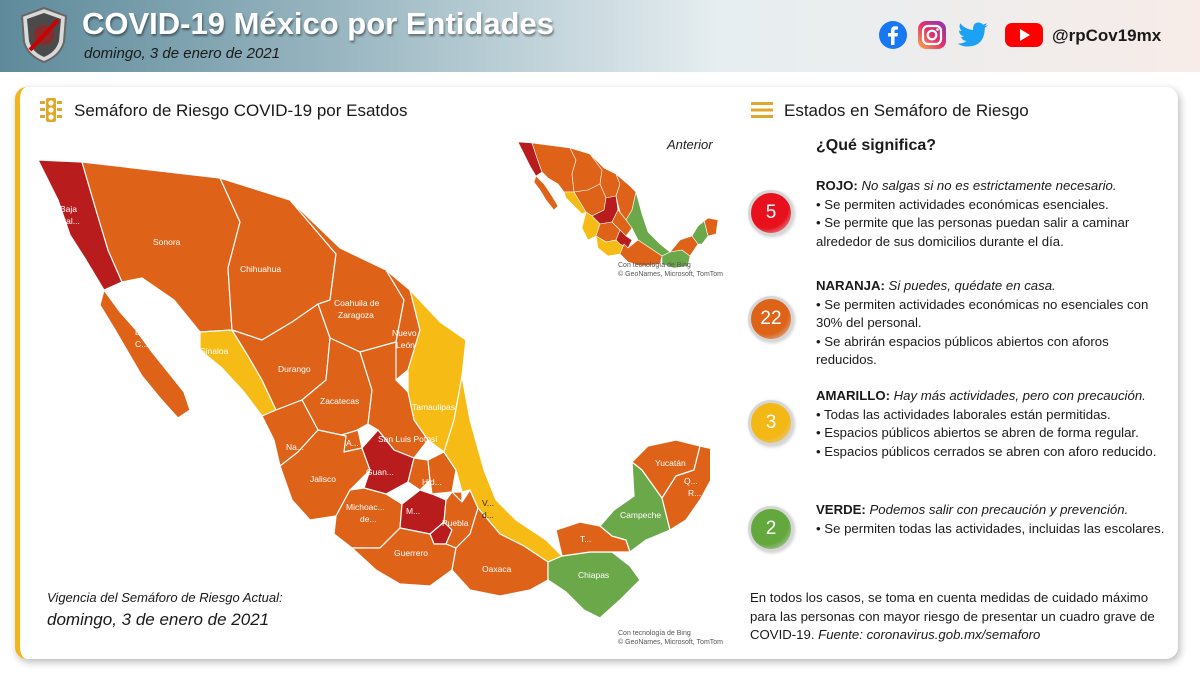 The height and width of the screenshot is (675, 1200). Describe the element at coordinates (294, 369) in the screenshot. I see `label-durango: Durango` at that location.